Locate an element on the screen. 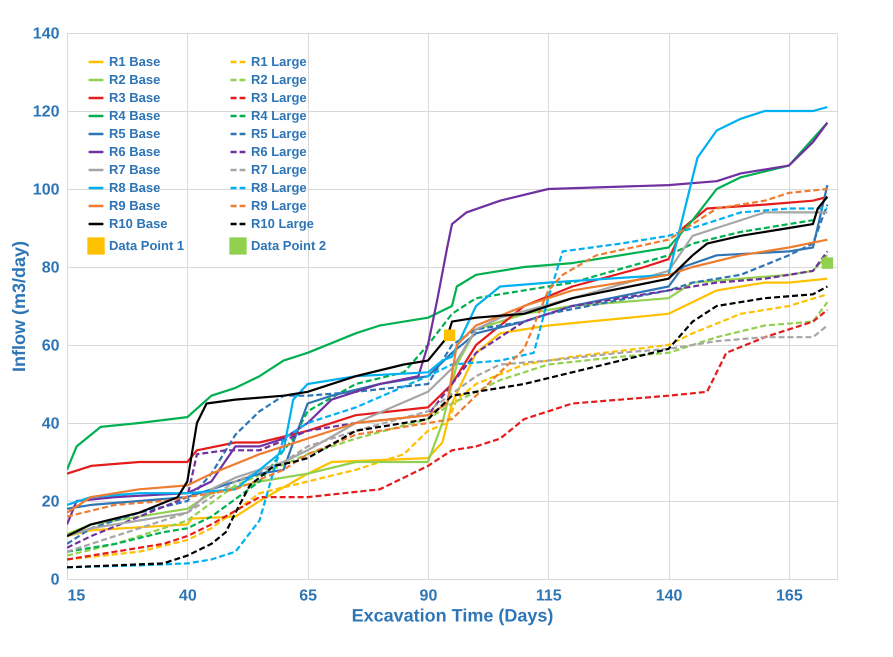 Image resolution: width=893 pixels, height=657 pixels. x-tick-label: 140 is located at coordinates (669, 596).